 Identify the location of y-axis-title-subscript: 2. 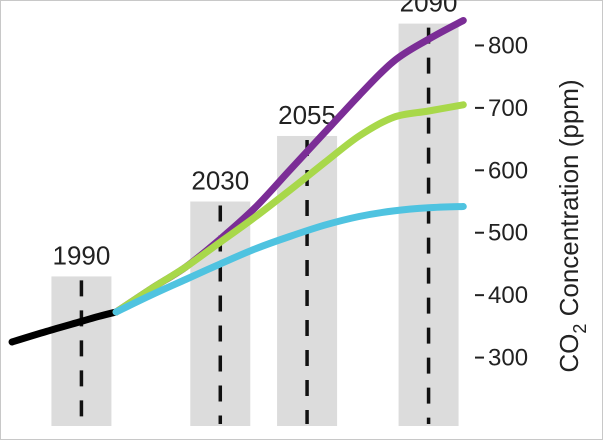
(580, 329).